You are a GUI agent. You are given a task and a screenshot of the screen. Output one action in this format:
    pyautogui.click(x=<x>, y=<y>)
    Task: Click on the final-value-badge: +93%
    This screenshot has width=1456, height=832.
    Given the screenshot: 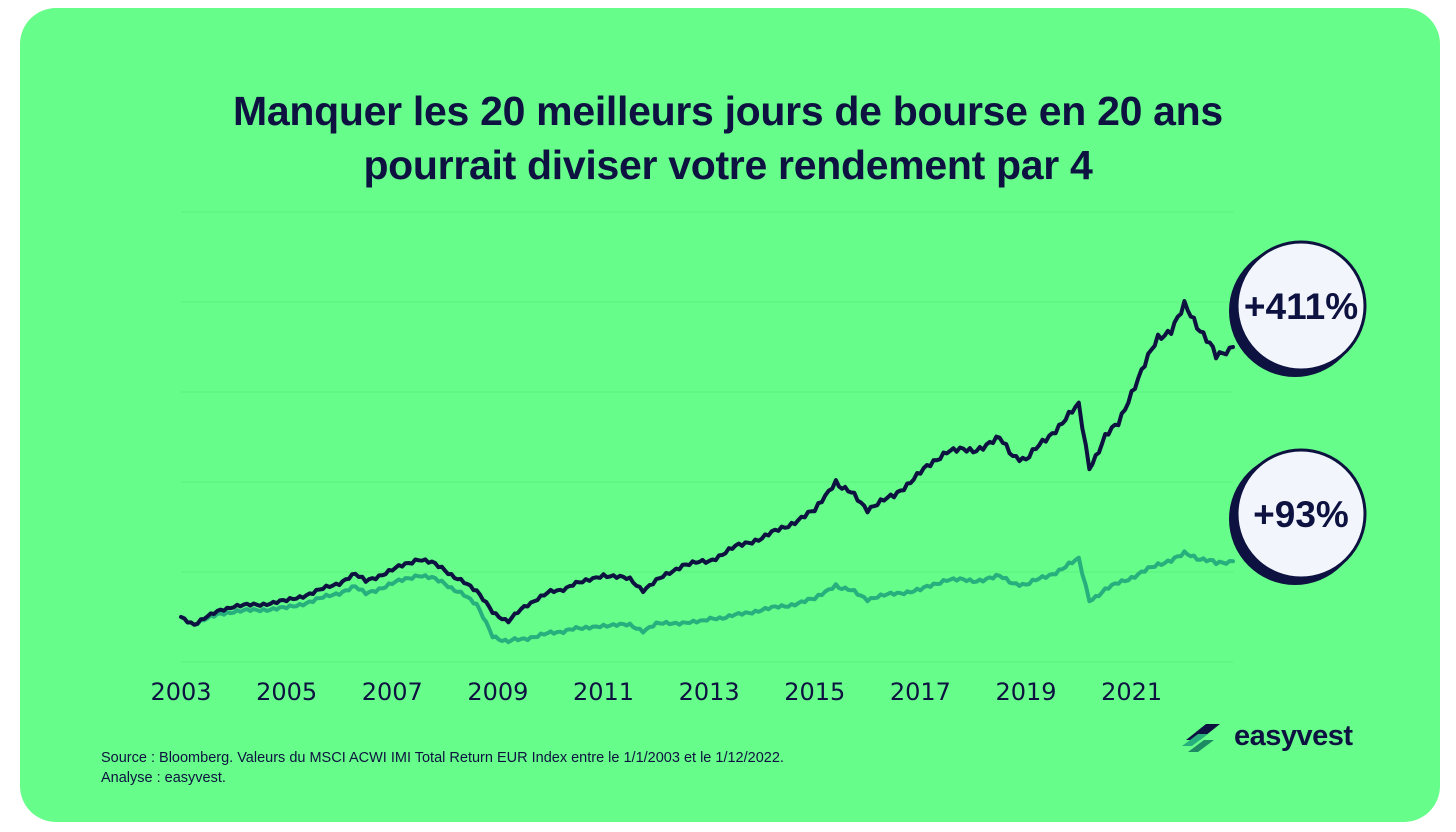 What is the action you would take?
    pyautogui.click(x=1298, y=516)
    